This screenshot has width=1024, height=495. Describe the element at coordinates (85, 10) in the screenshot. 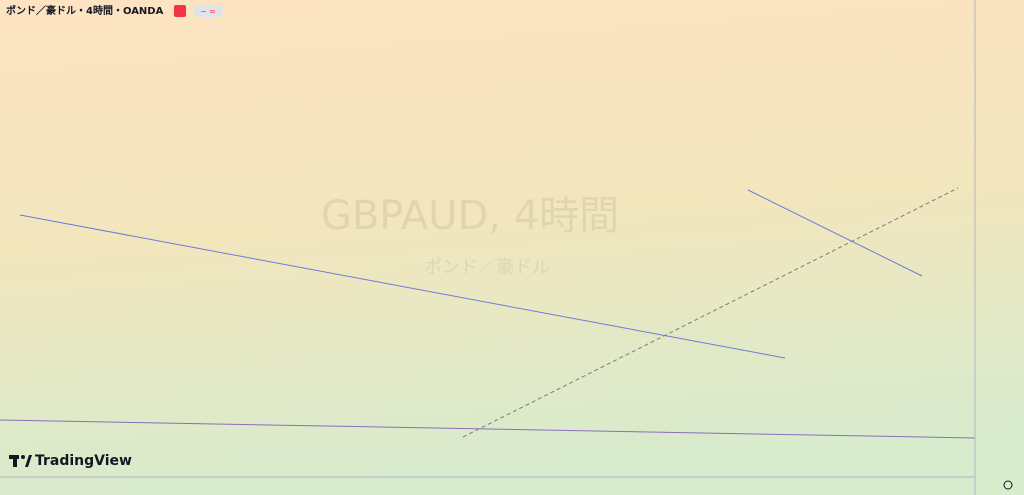

I see `chart-title: ポンド／豪ドル・4時間・OANDA` at that location.